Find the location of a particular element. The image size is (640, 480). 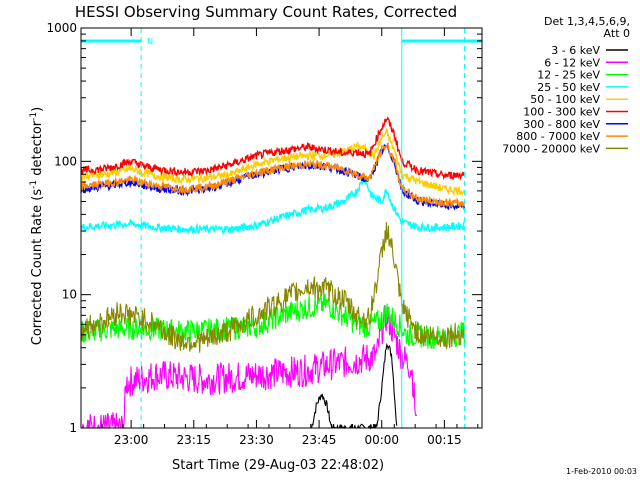

y-tick-label-3: 1000 is located at coordinates (61, 28).